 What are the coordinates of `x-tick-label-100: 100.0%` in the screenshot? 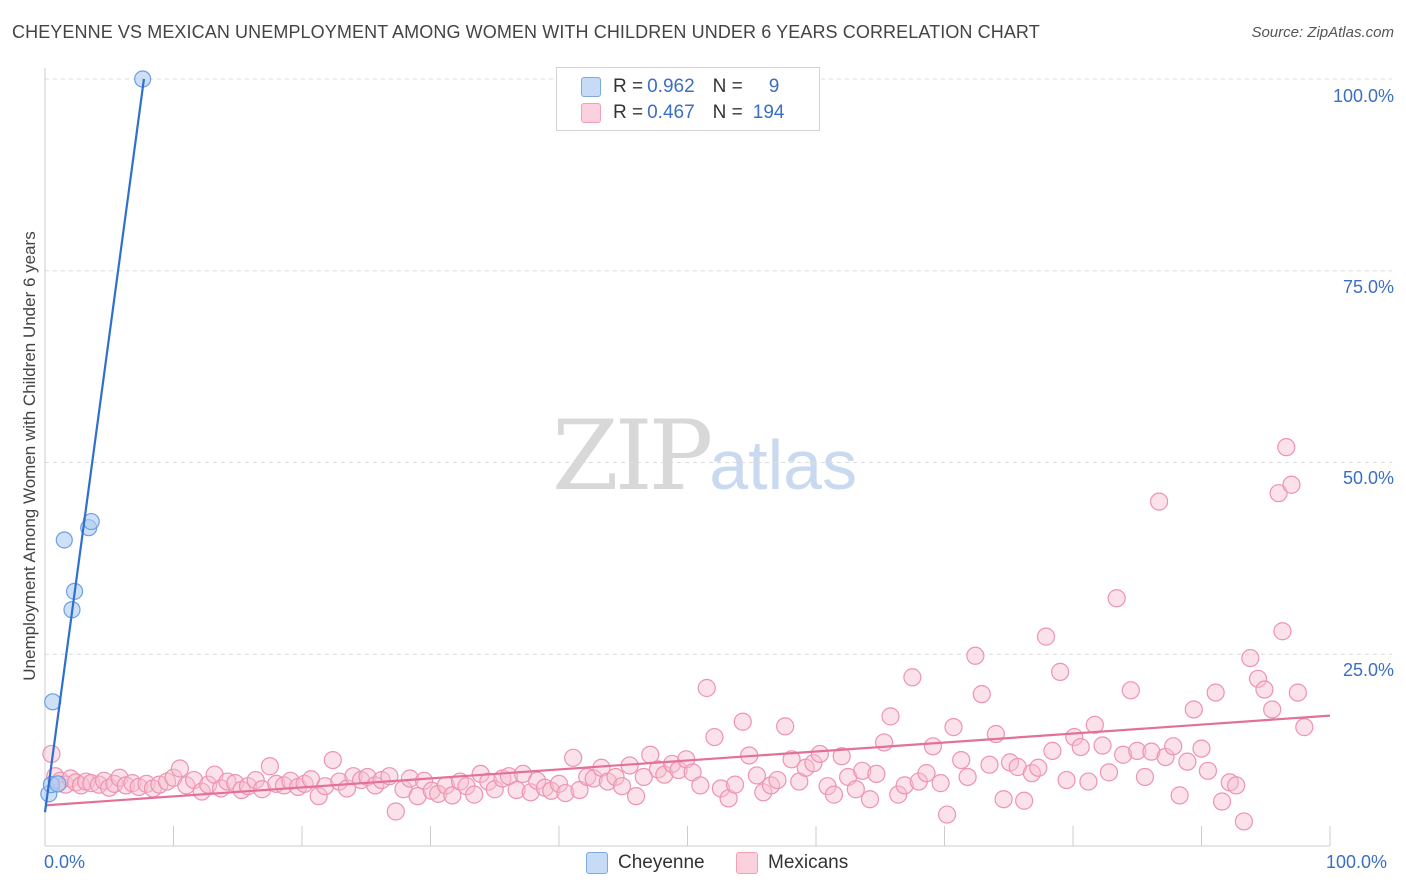 It's located at (1357, 862).